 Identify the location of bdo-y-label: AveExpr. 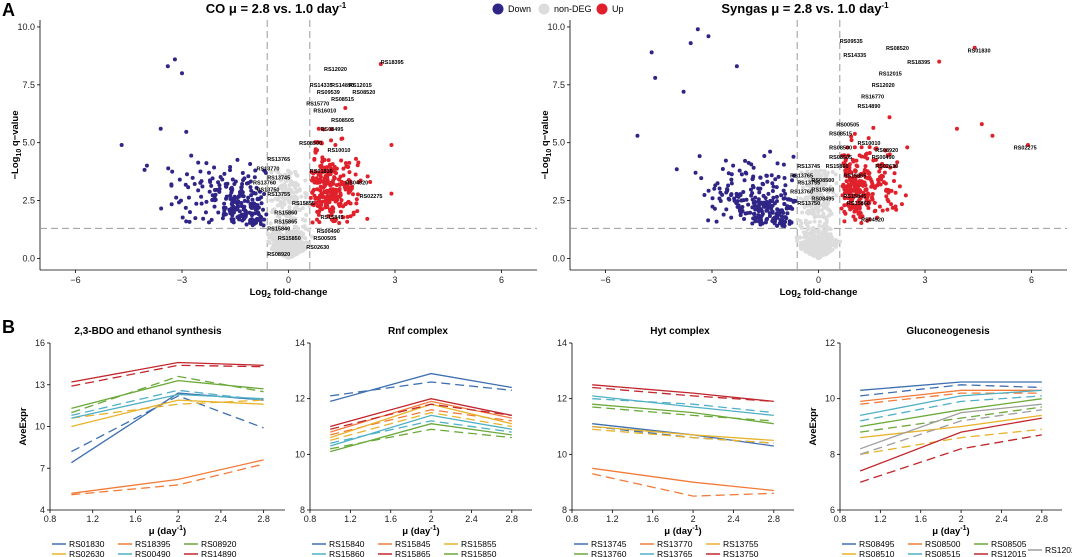
(23, 426).